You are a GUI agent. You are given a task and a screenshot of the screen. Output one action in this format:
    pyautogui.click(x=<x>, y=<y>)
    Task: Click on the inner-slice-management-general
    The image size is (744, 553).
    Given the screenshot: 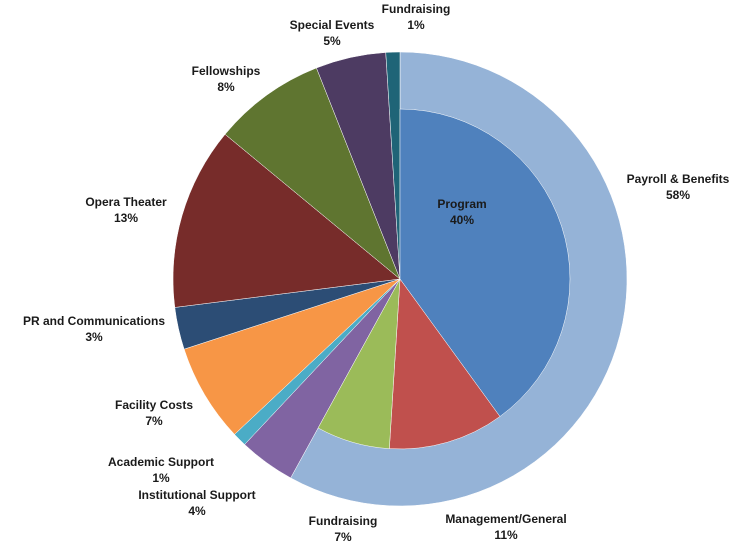 What is the action you would take?
    pyautogui.click(x=445, y=364)
    